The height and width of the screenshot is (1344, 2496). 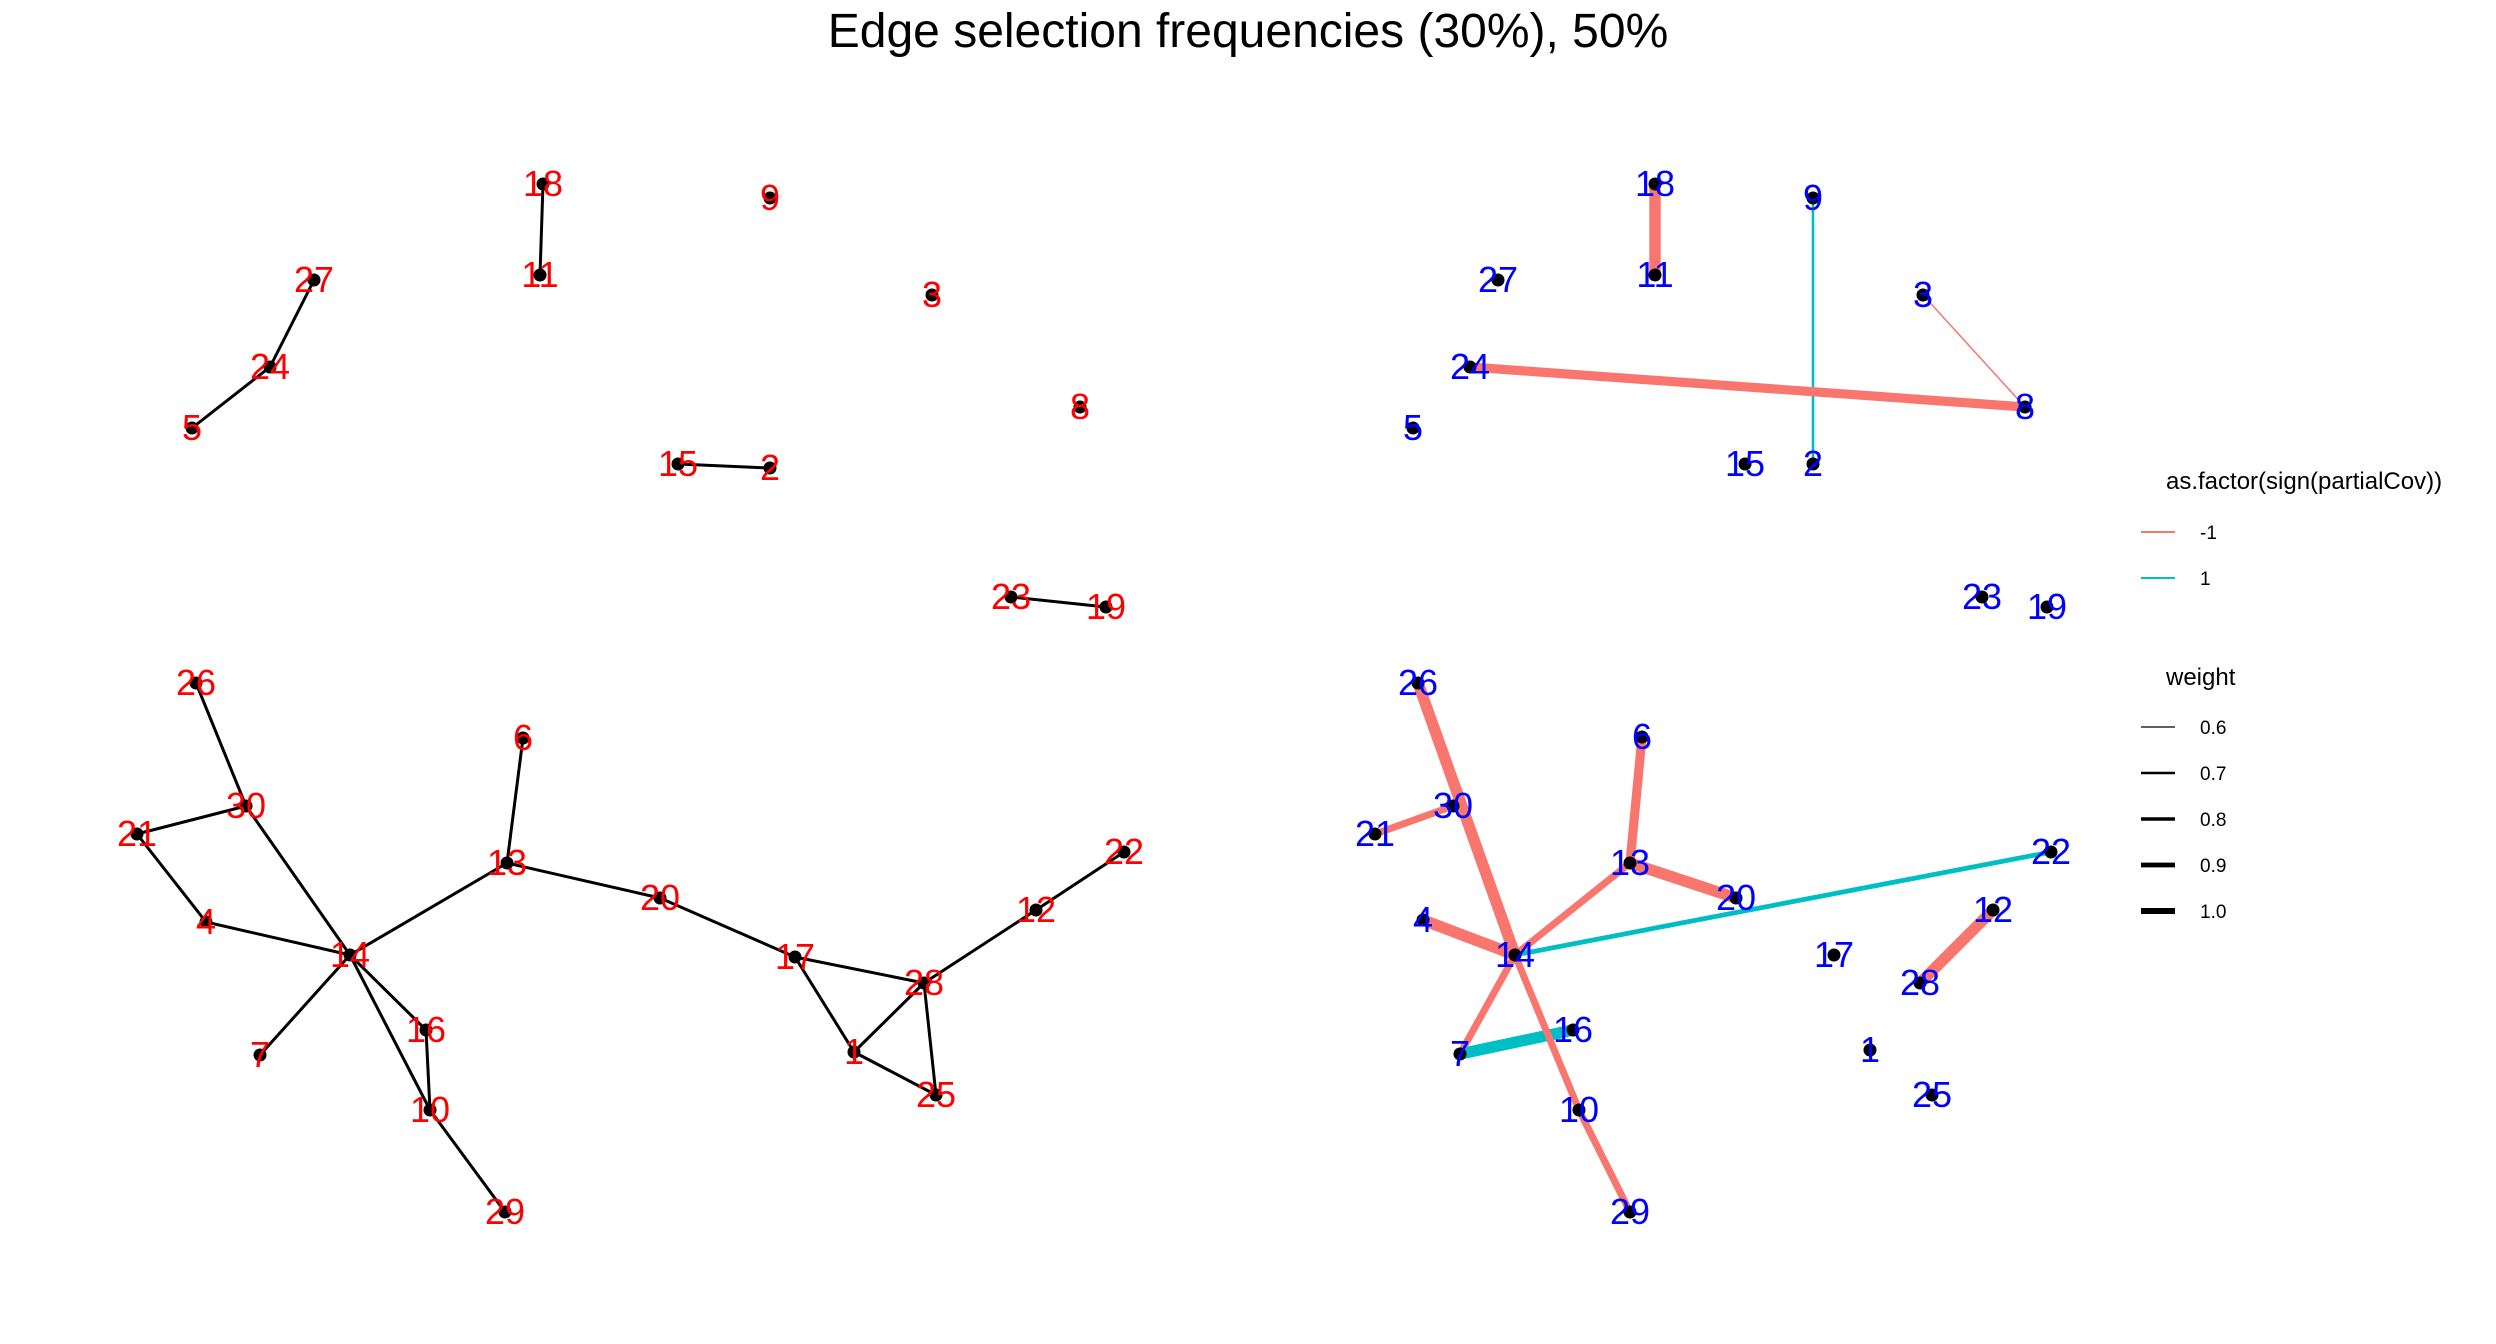 What do you see at coordinates (678, 463) in the screenshot?
I see `node-label-15: 15` at bounding box center [678, 463].